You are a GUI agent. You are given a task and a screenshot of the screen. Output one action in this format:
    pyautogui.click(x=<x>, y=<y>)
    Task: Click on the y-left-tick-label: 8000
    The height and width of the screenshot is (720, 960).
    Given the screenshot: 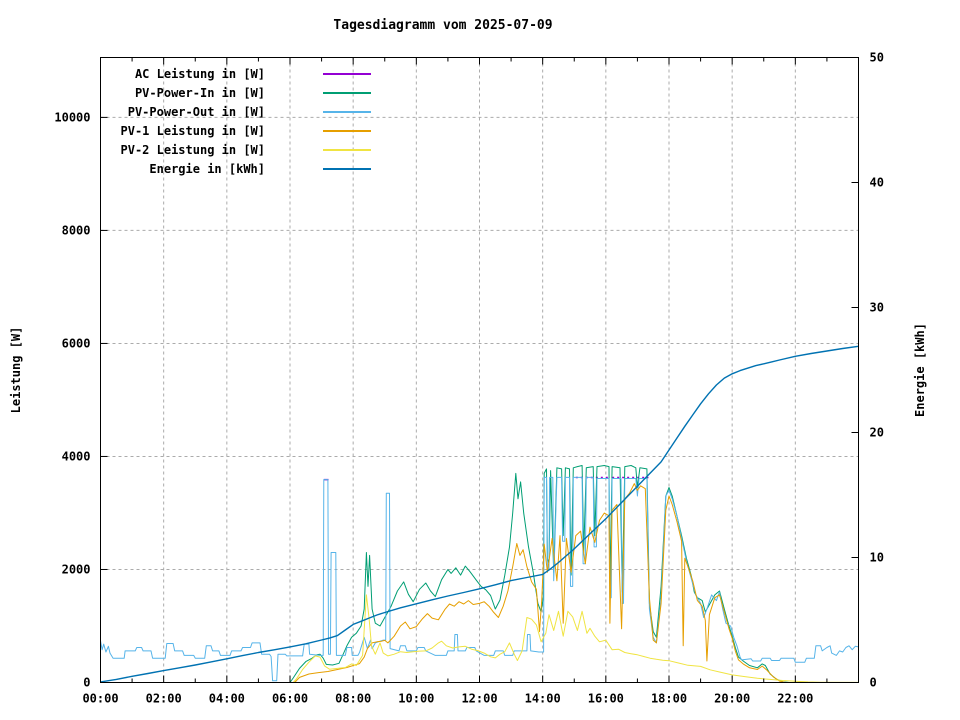 What is the action you would take?
    pyautogui.click(x=76, y=230)
    